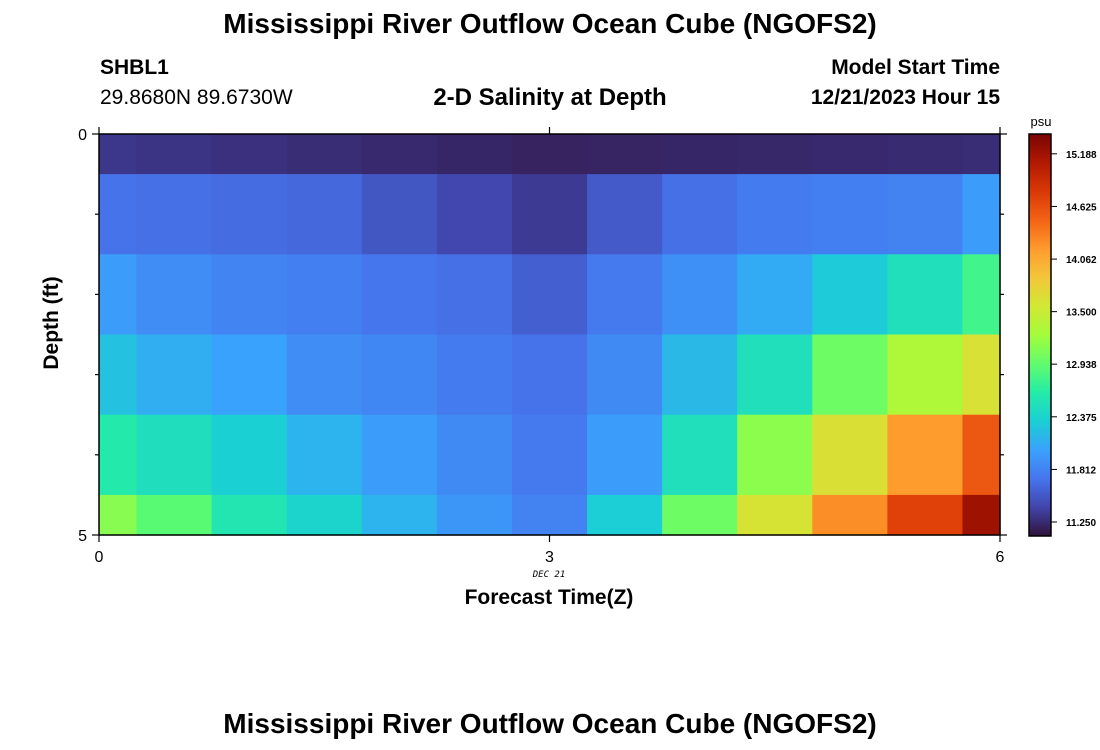  What do you see at coordinates (1081, 365) in the screenshot?
I see `colorbar-tick-label: 12.938` at bounding box center [1081, 365].